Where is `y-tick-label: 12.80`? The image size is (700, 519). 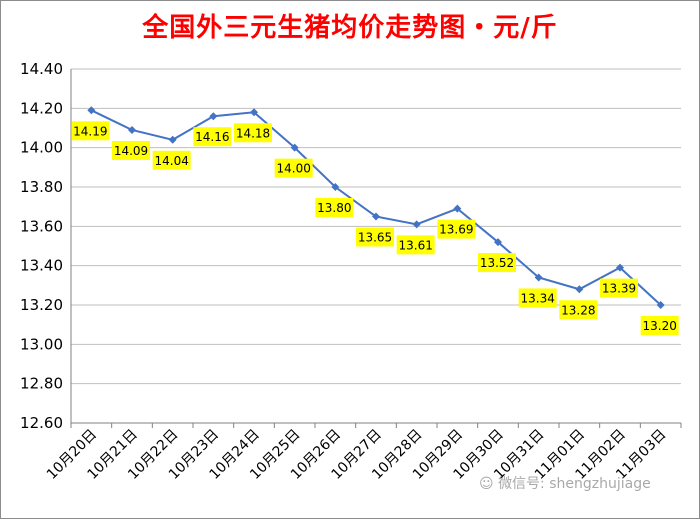
y-tick-label: 12.80 is located at coordinates (41, 384).